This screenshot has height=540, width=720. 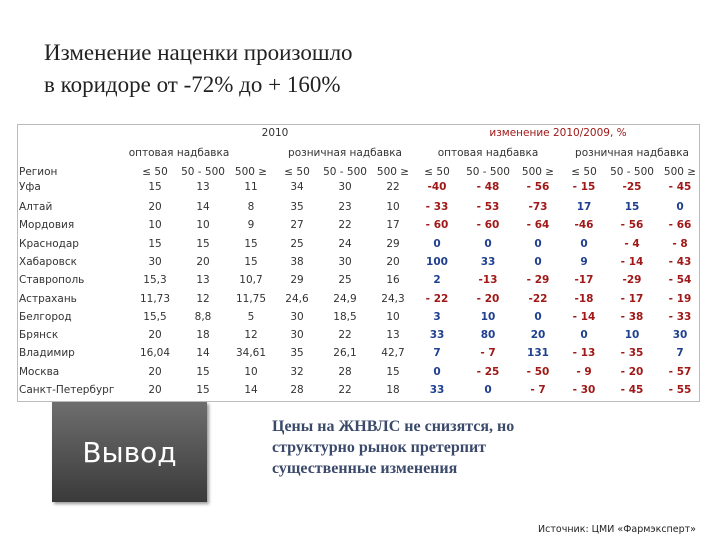 What do you see at coordinates (47, 353) in the screenshot?
I see `region: Владимир` at bounding box center [47, 353].